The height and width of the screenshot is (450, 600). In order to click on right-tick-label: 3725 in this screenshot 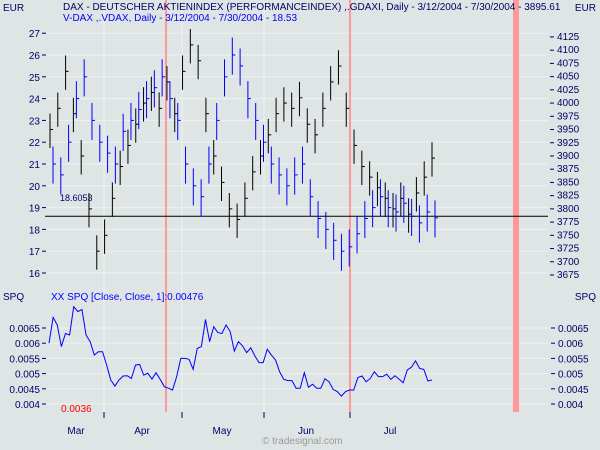, I will do `click(568, 249)`.